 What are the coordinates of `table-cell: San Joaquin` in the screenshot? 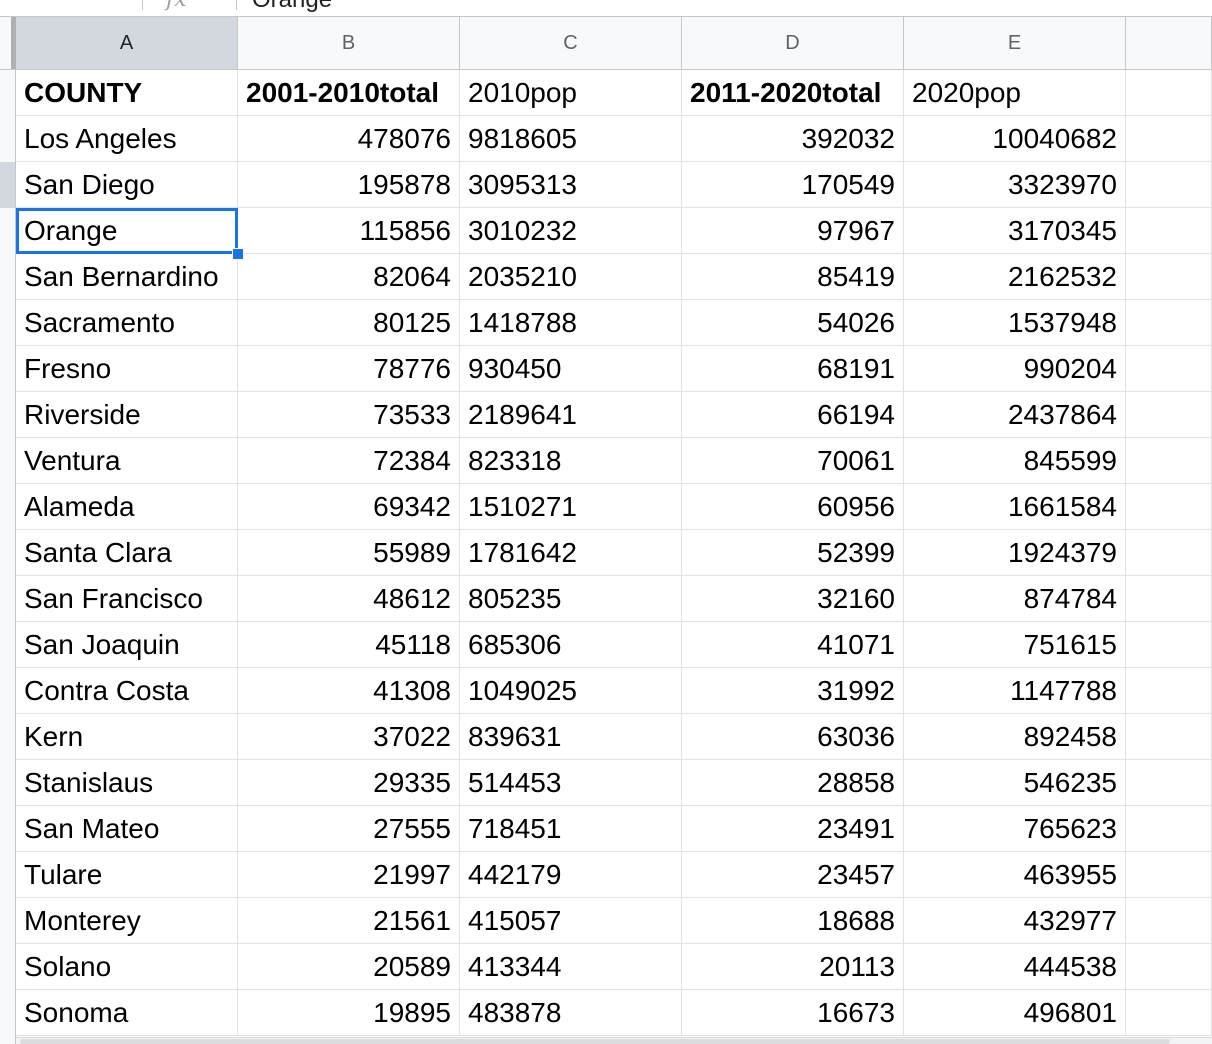 It's located at (127, 645).